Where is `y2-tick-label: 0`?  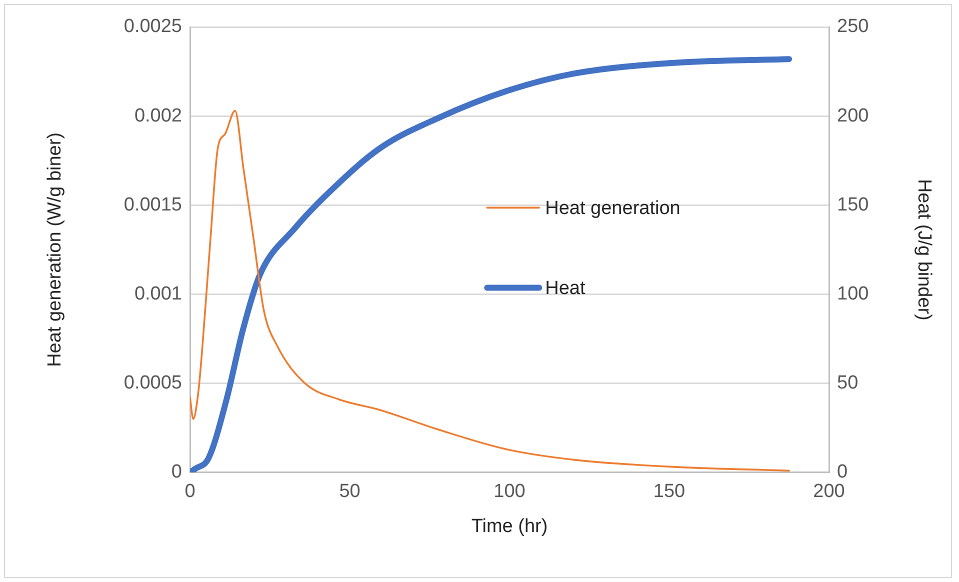 y2-tick-label: 0 is located at coordinates (842, 472).